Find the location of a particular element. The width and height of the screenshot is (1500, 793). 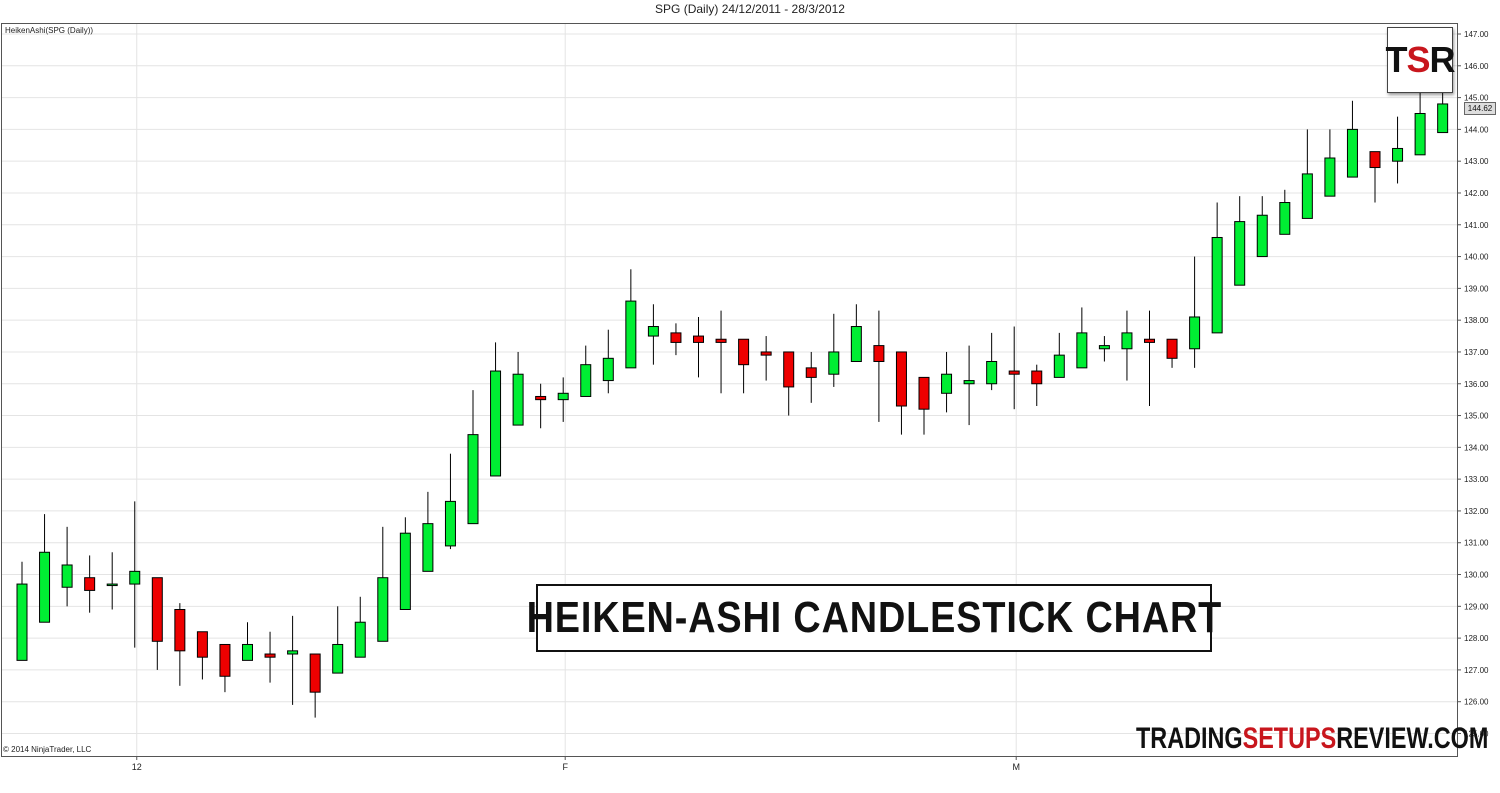

y-tick-label: 136.00 is located at coordinates (1476, 384).